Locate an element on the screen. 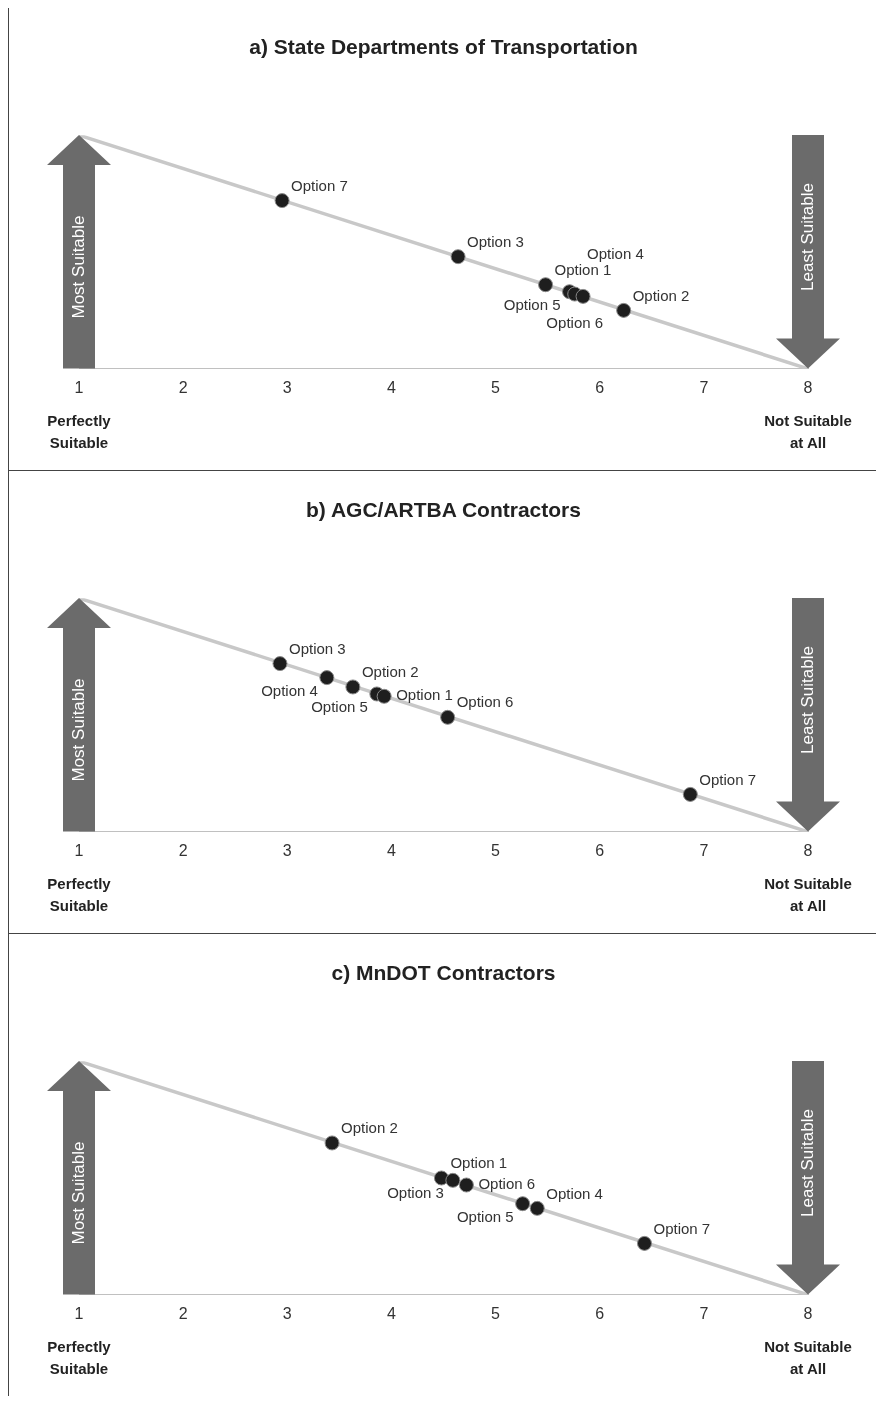  chart-title: c) MnDOT Contractors is located at coordinates (443, 973).